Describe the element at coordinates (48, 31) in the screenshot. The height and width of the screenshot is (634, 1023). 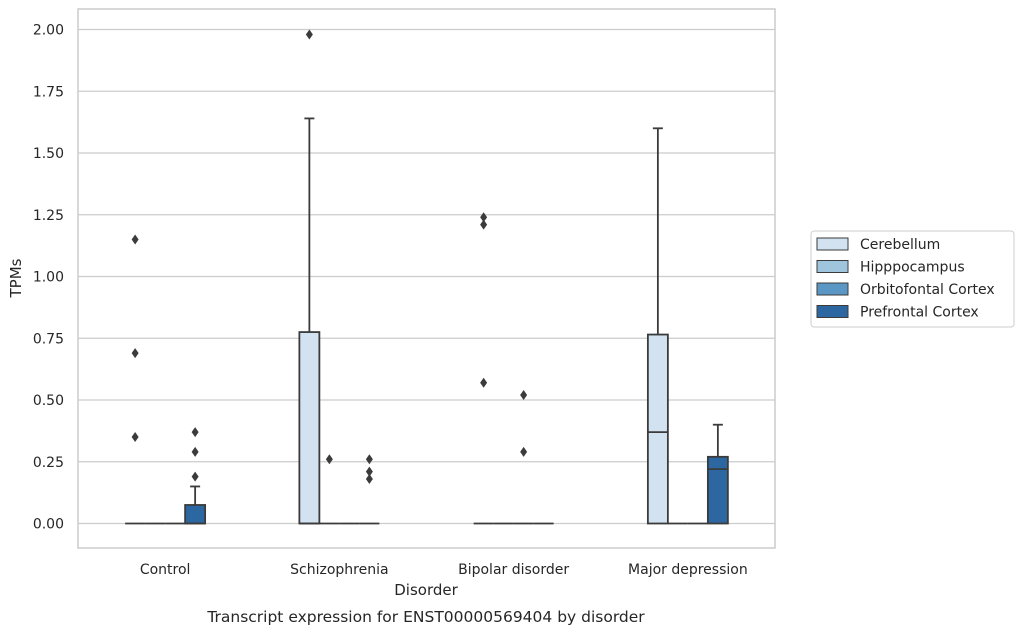
I see `y-tick-label: 2.00` at that location.